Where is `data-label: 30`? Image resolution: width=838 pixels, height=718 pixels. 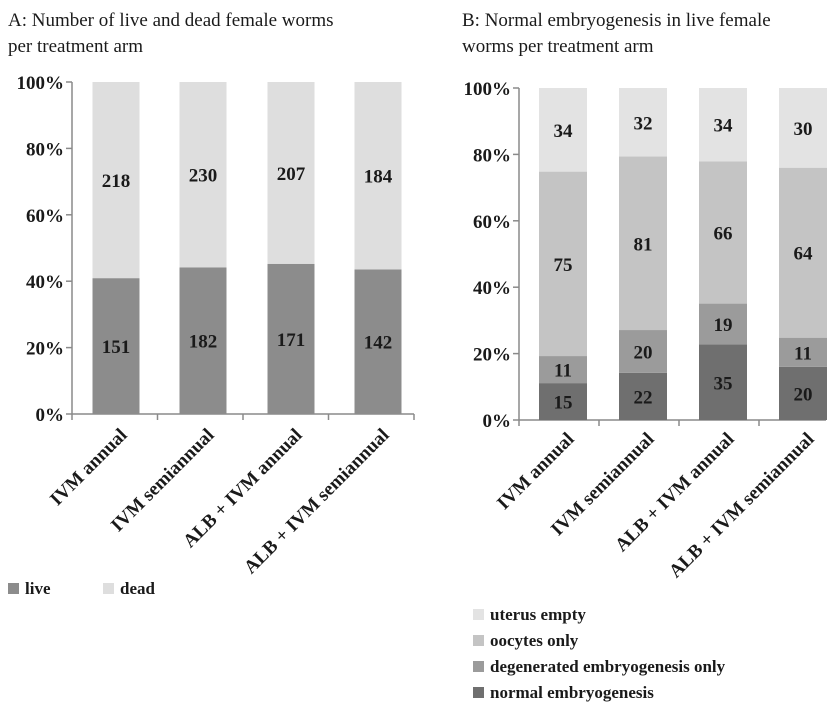 data-label: 30 is located at coordinates (803, 129).